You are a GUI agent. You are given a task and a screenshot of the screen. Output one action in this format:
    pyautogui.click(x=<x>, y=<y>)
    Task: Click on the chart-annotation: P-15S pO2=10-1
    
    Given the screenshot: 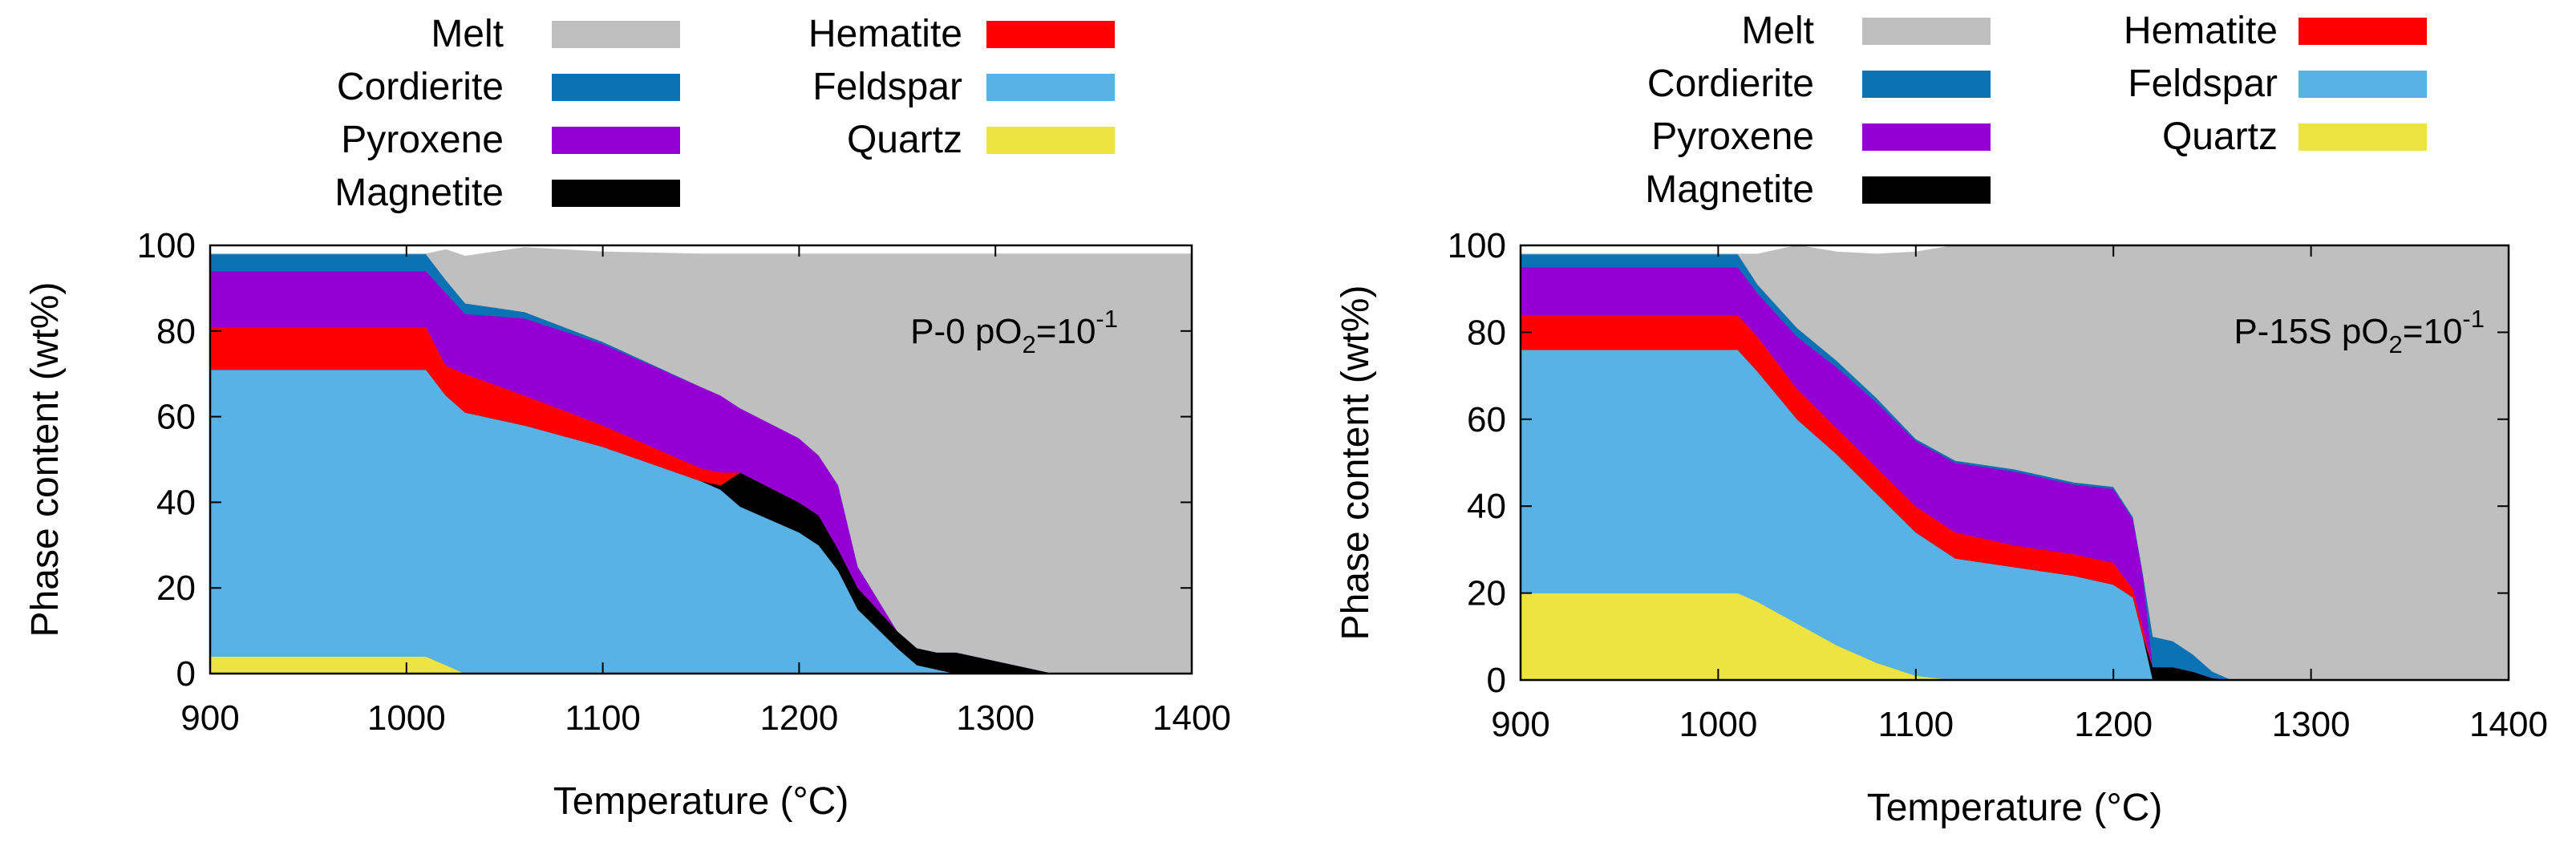 What is the action you would take?
    pyautogui.click(x=2359, y=331)
    